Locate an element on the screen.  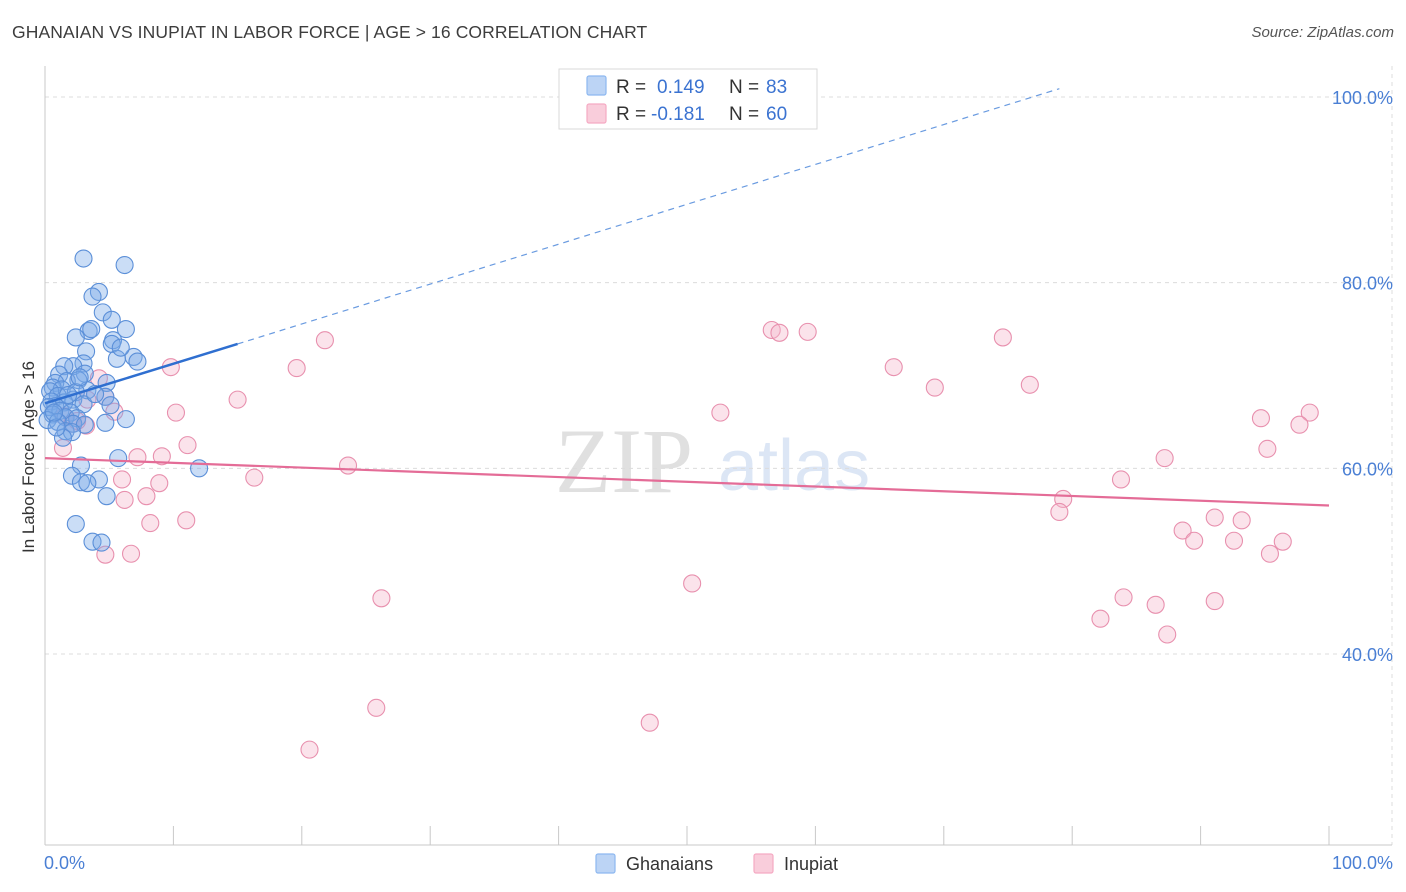
legend-n-label-1: N = is located at coordinates (744, 87).